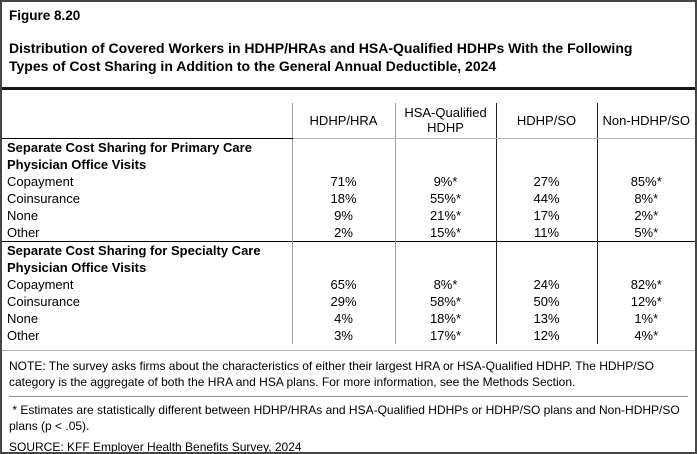  I want to click on cell-value: 17%*, so click(445, 335).